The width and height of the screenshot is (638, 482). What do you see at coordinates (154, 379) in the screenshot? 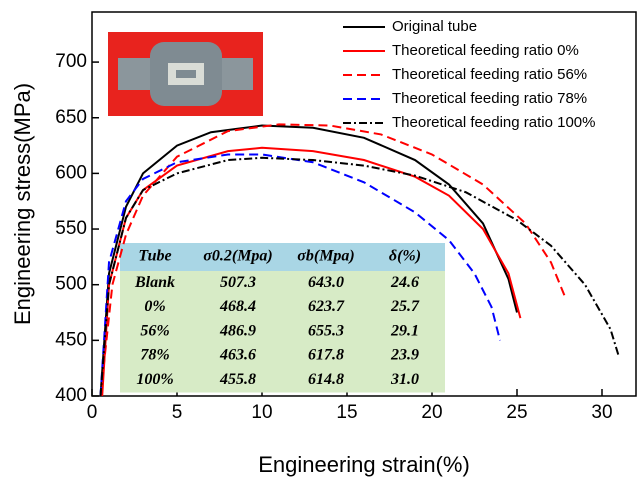
I see `table-cell: 100%` at bounding box center [154, 379].